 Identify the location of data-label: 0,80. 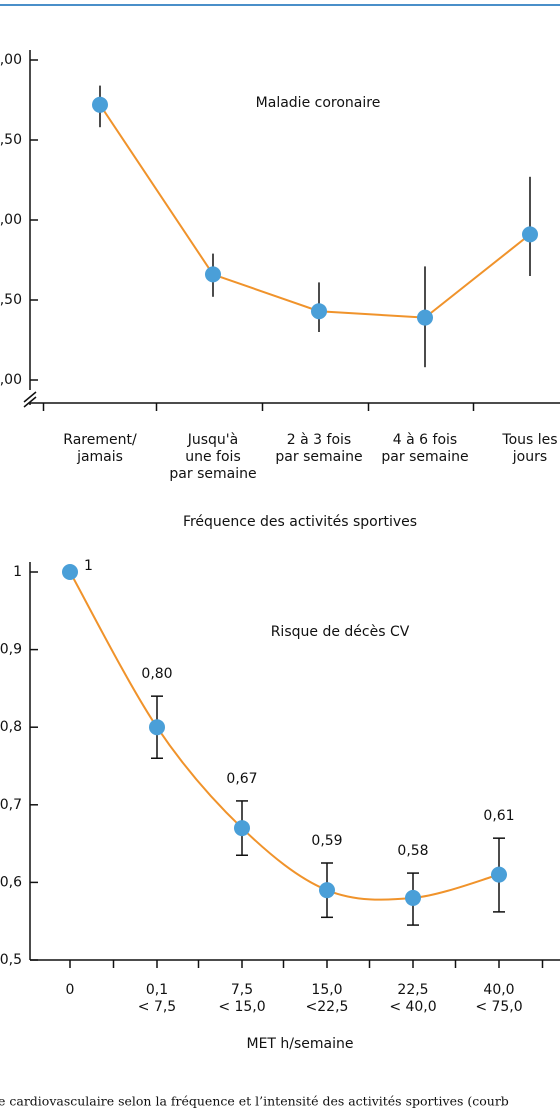
(156, 674).